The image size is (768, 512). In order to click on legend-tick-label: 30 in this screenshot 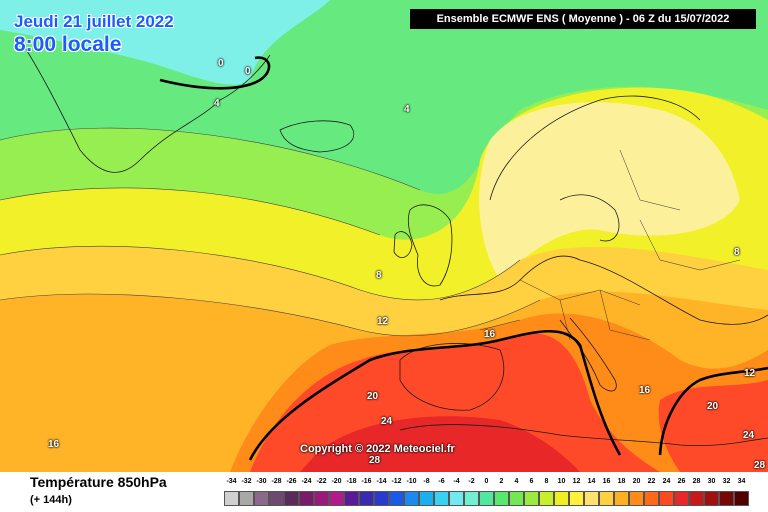, I will do `click(711, 481)`.